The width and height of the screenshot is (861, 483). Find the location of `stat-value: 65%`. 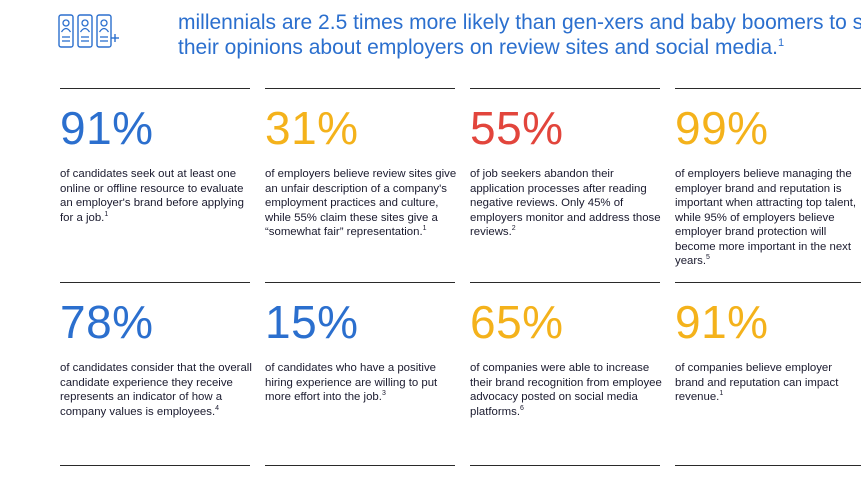

stat-value: 65% is located at coordinates (517, 322).